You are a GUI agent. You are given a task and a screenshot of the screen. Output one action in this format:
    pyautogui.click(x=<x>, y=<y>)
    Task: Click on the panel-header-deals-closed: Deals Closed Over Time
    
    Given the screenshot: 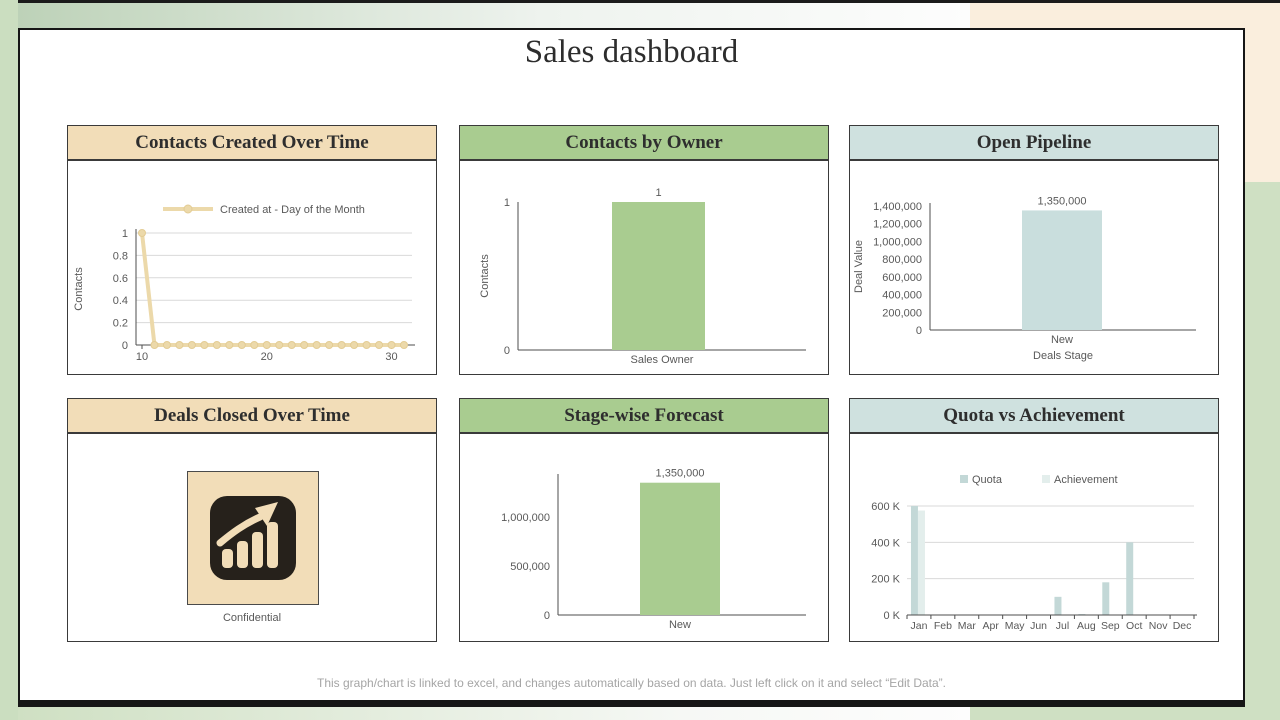 What is the action you would take?
    pyautogui.click(x=252, y=416)
    